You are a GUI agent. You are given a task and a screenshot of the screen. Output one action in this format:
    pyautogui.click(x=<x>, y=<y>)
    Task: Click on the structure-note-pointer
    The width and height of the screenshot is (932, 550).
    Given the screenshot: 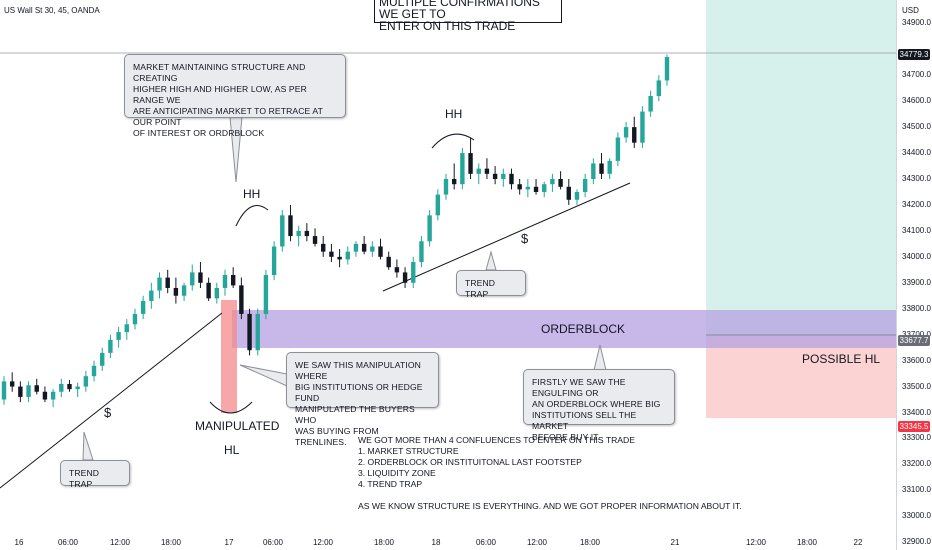 What is the action you would take?
    pyautogui.click(x=236, y=149)
    